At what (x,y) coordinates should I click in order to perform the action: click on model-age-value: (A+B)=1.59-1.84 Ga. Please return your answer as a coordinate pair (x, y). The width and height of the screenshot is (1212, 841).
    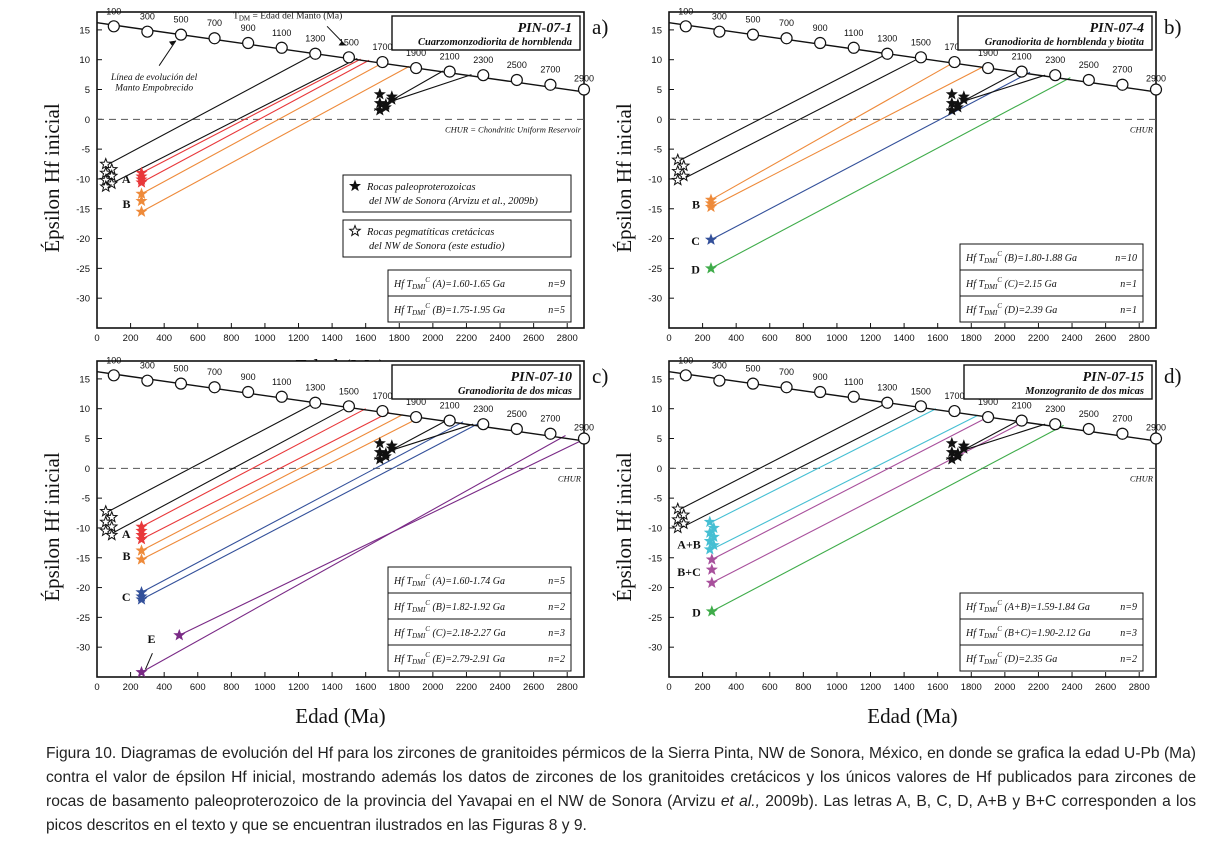
    Looking at the image, I should click on (1046, 607).